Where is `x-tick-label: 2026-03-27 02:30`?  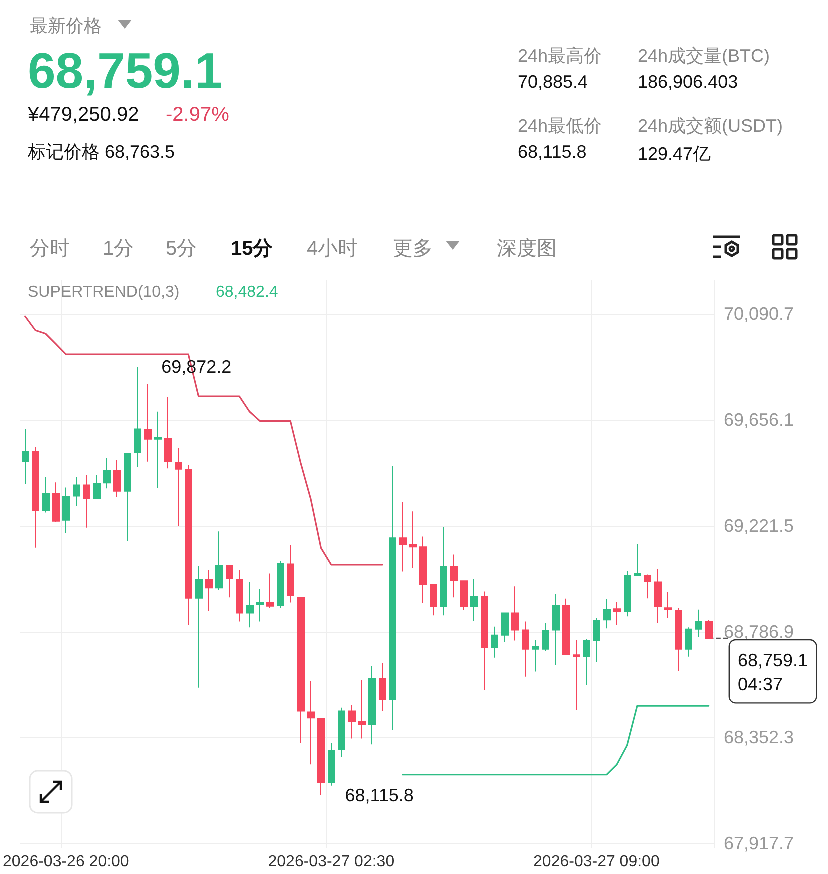
x-tick-label: 2026-03-27 02:30 is located at coordinates (331, 862).